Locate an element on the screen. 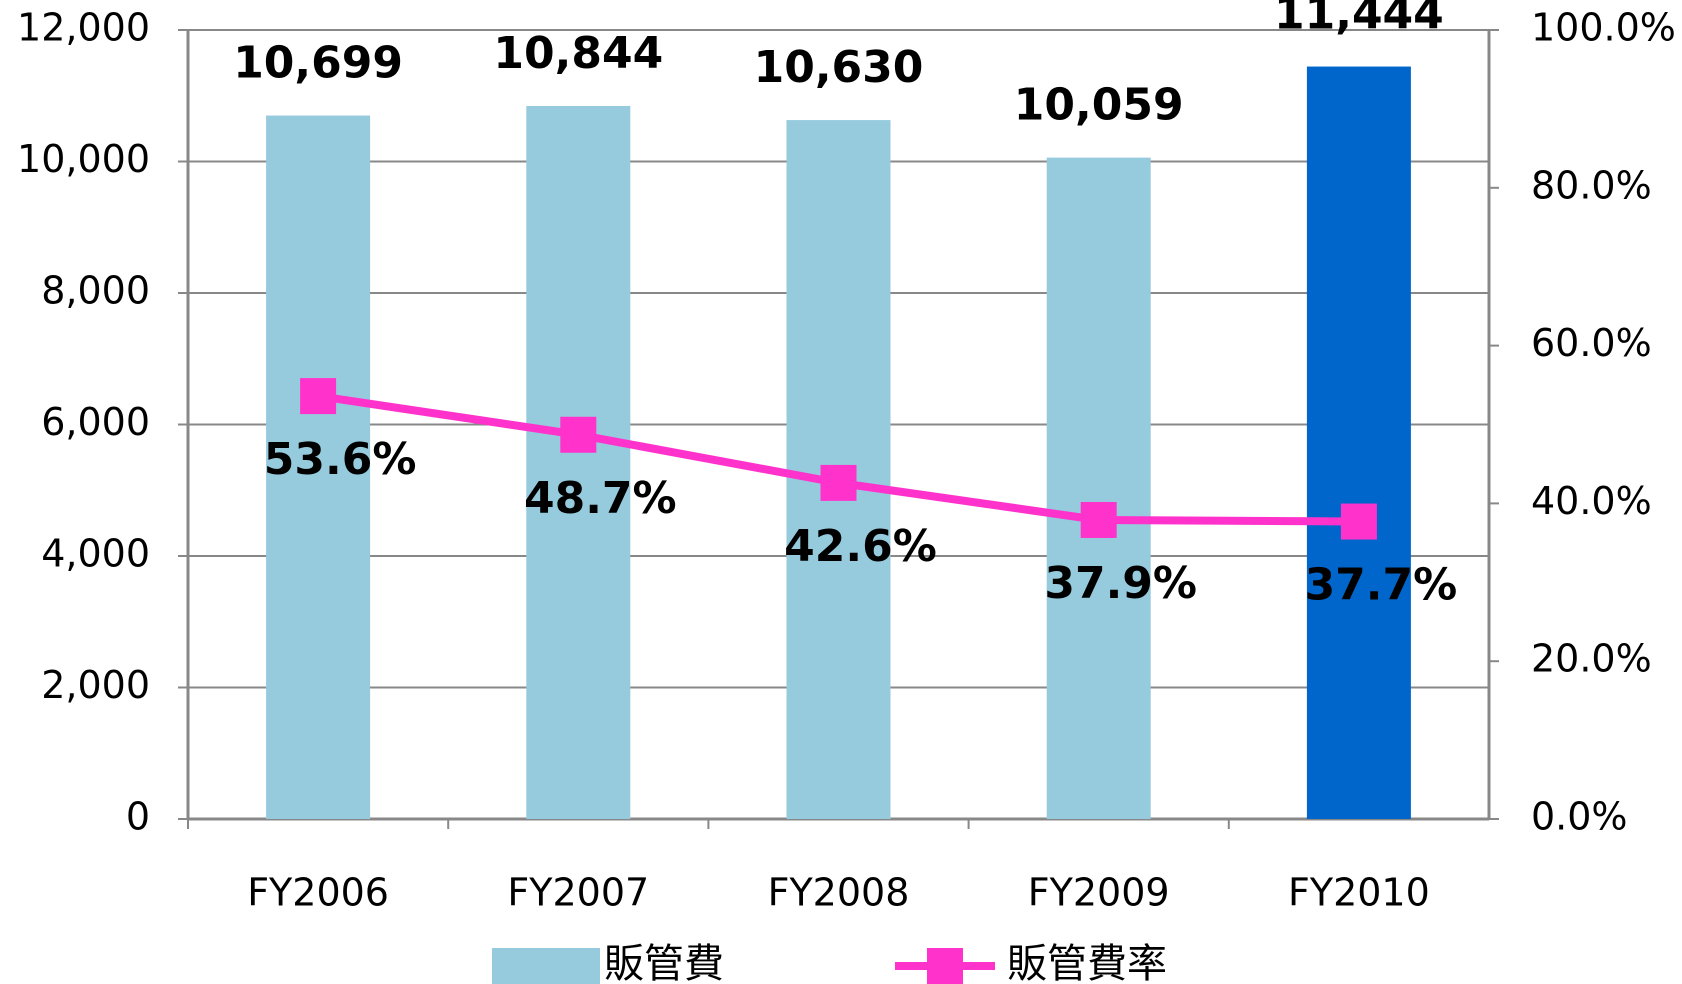 The height and width of the screenshot is (984, 1682). bar-value-label: 10,699 is located at coordinates (318, 63).